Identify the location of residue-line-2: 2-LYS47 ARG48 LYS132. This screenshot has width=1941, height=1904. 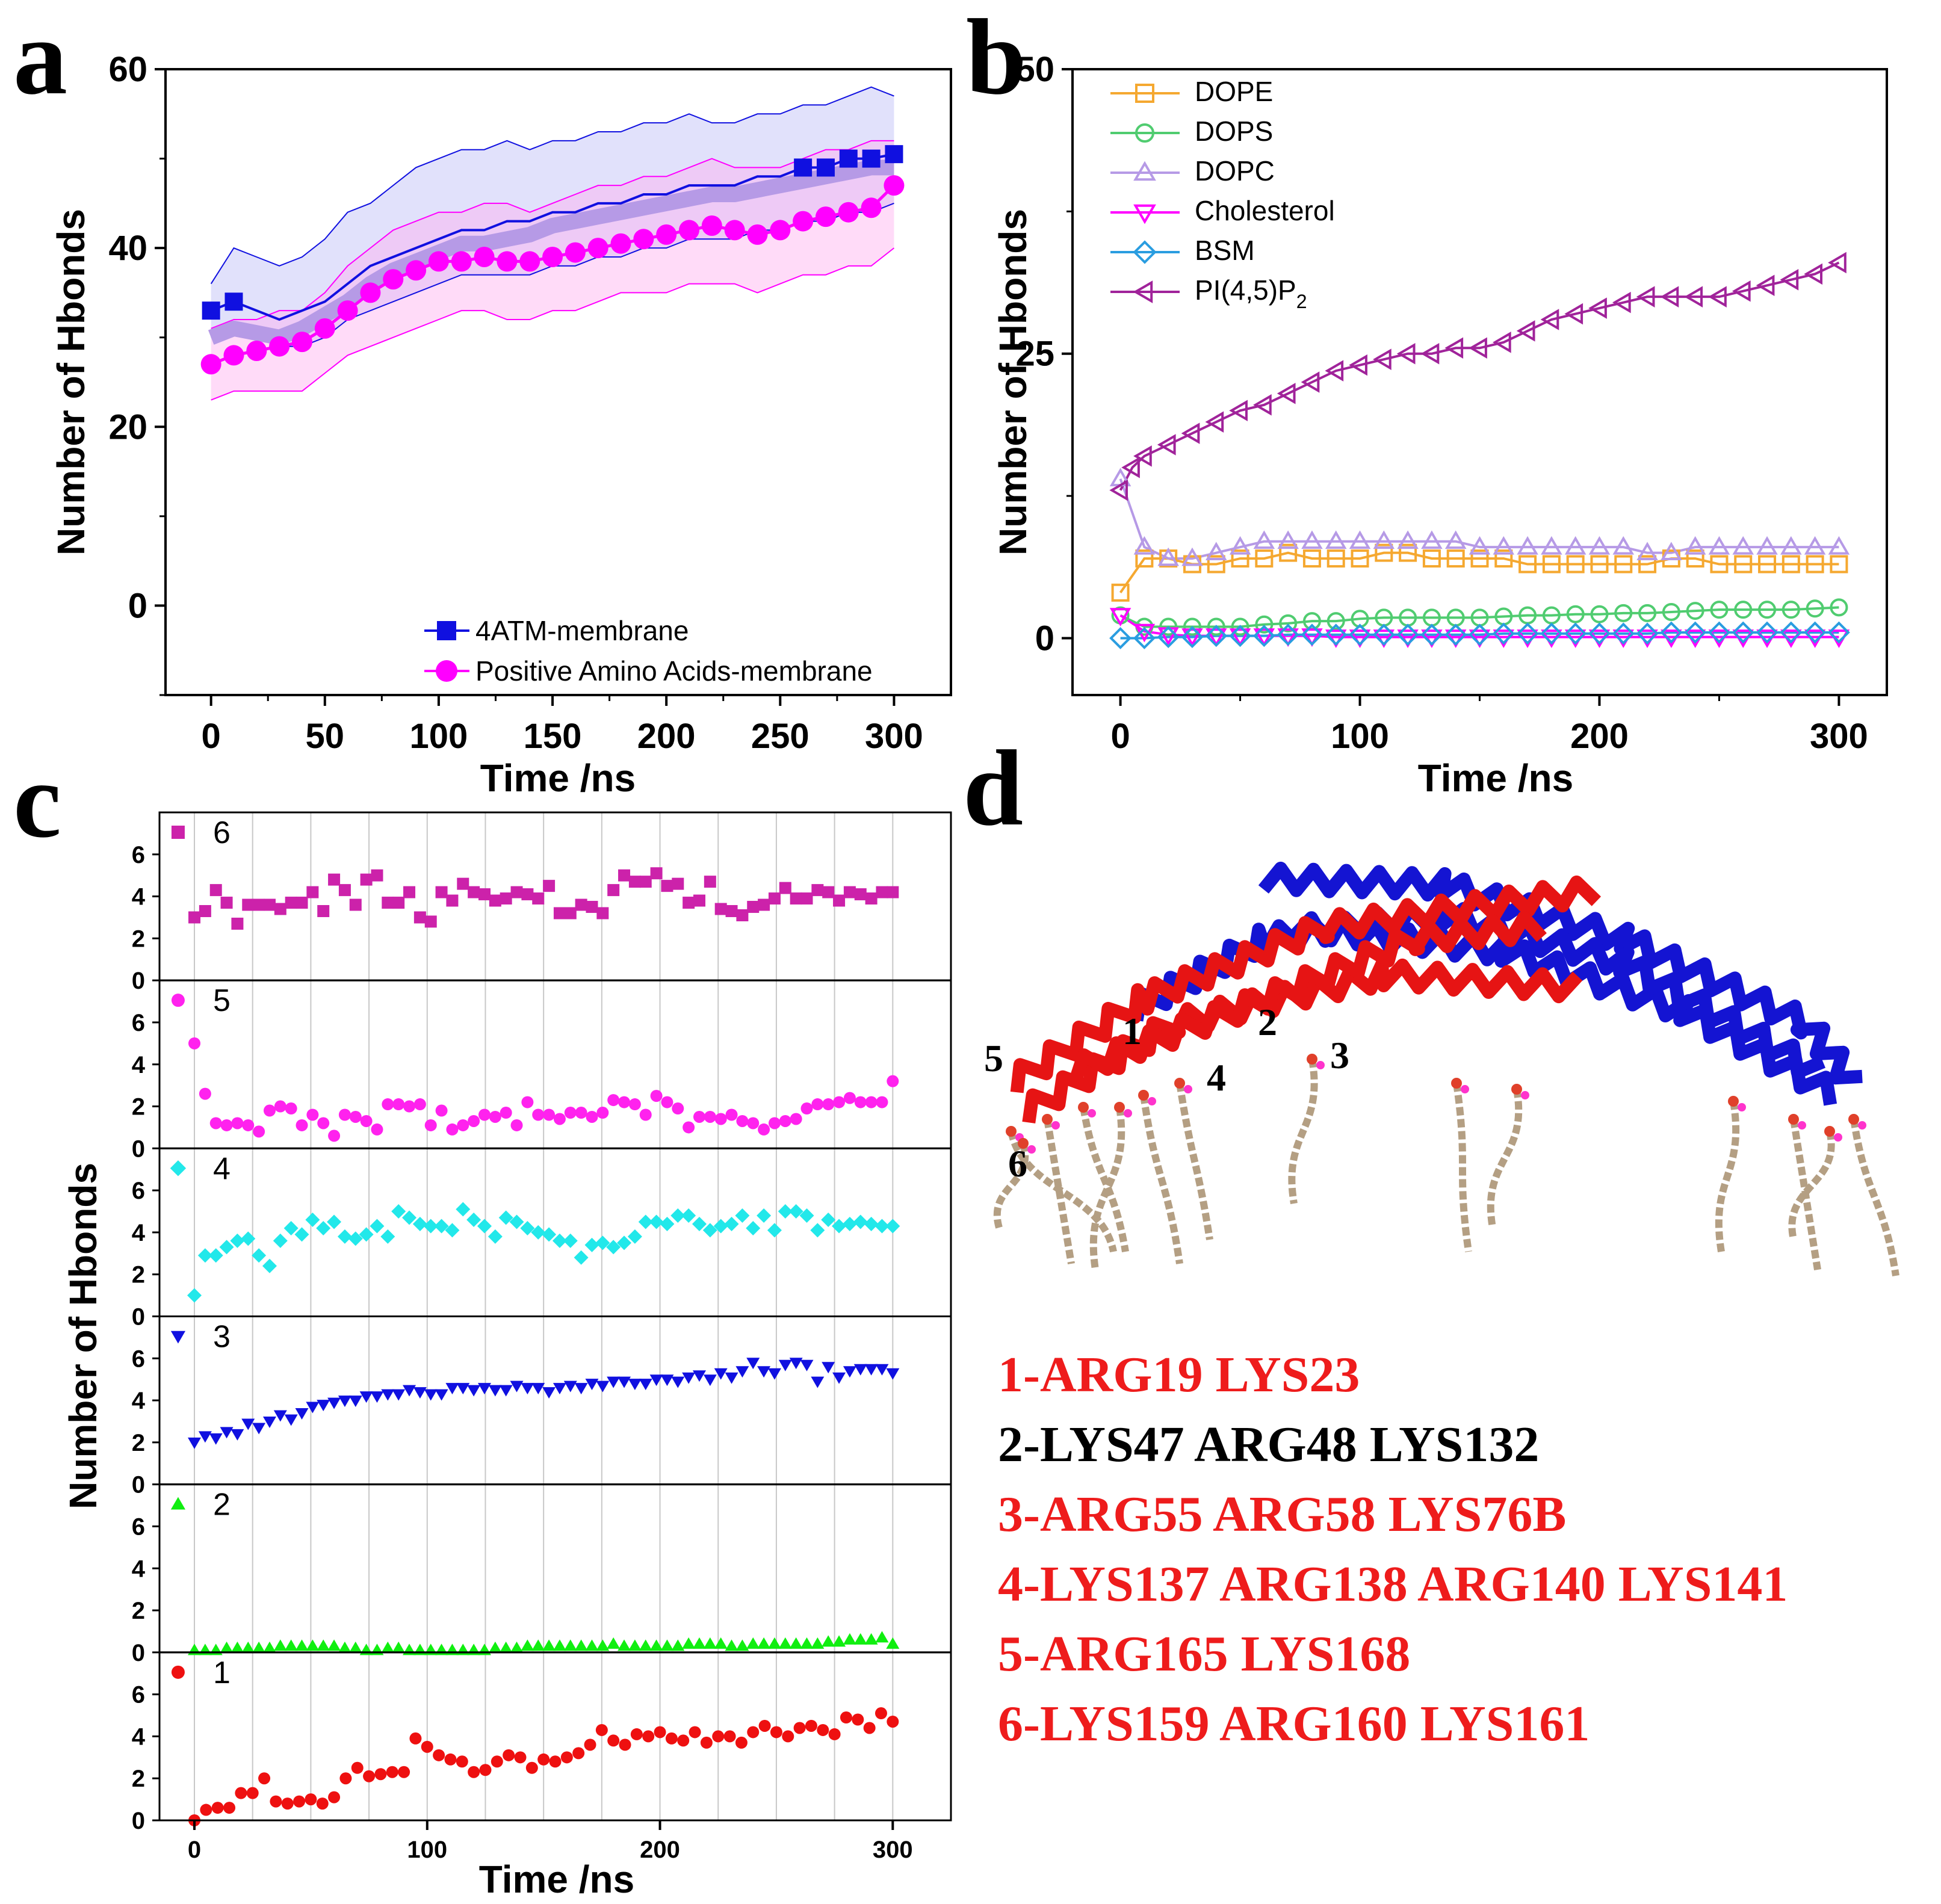
(1268, 1445).